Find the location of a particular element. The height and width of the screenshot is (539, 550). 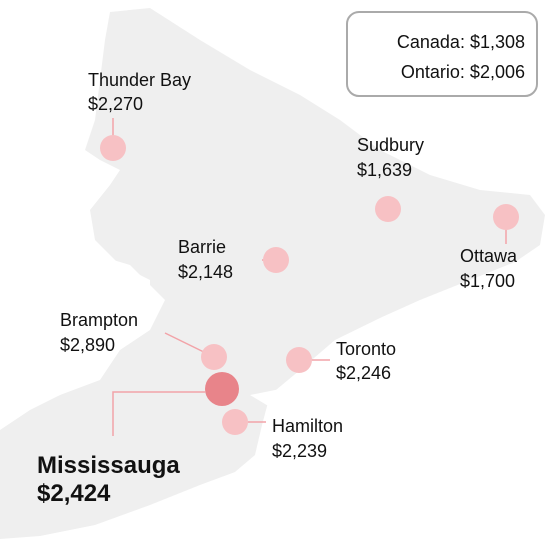

leader-line is located at coordinates (158, 413).